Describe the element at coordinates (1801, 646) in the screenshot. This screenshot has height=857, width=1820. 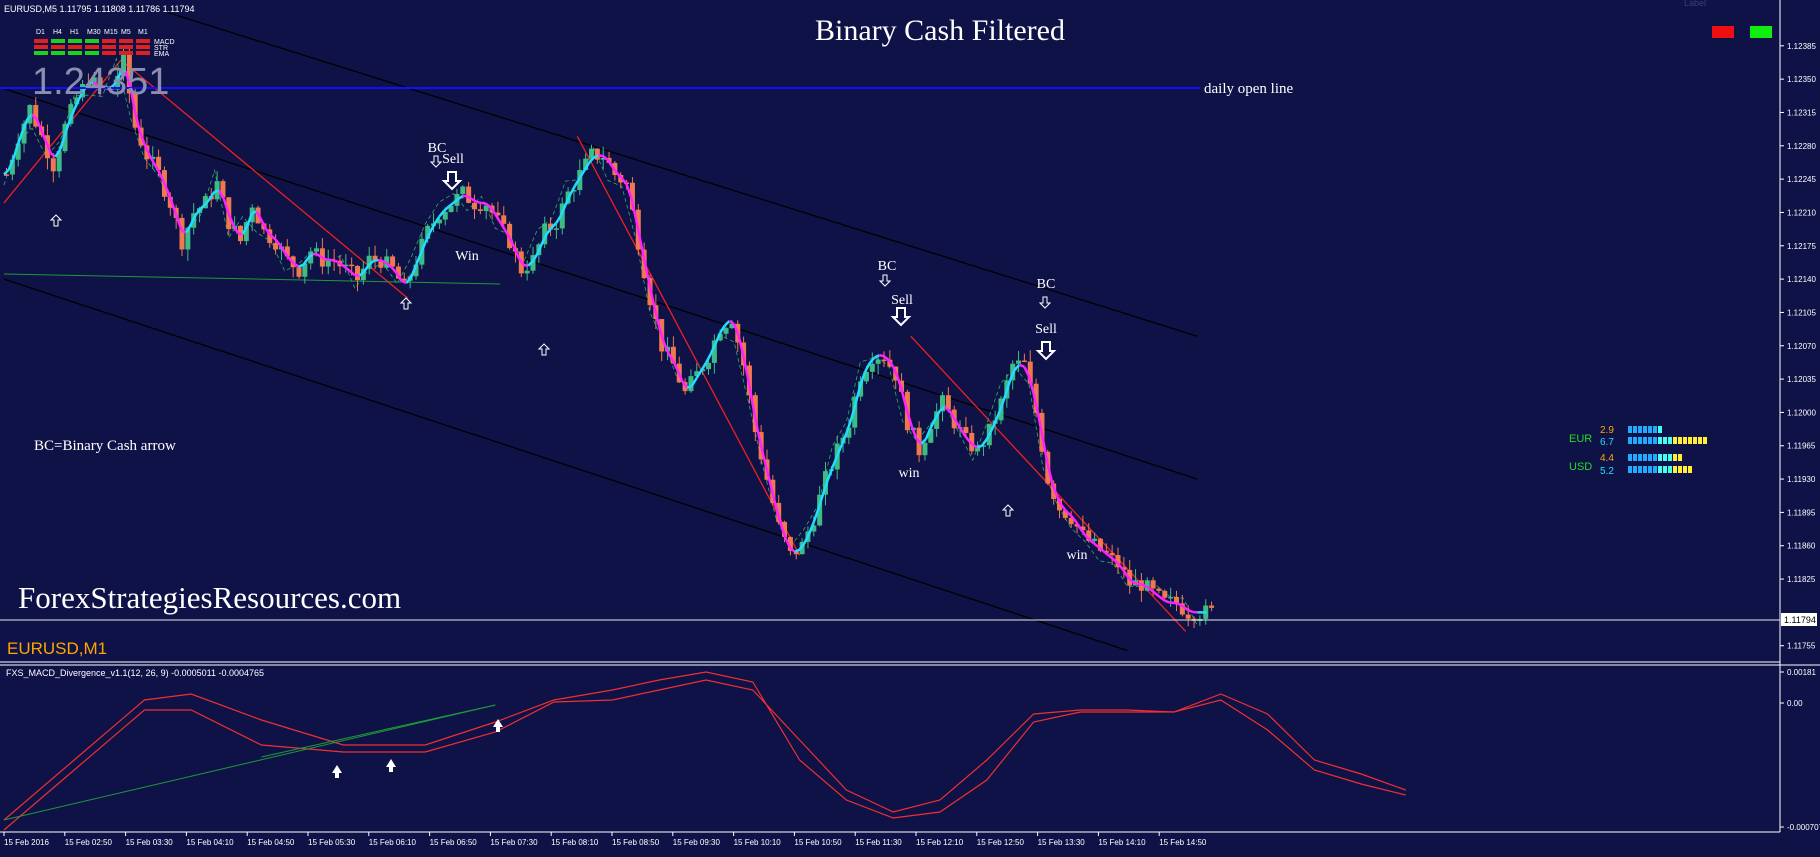
I see `price-tick-label: 1.11755` at that location.